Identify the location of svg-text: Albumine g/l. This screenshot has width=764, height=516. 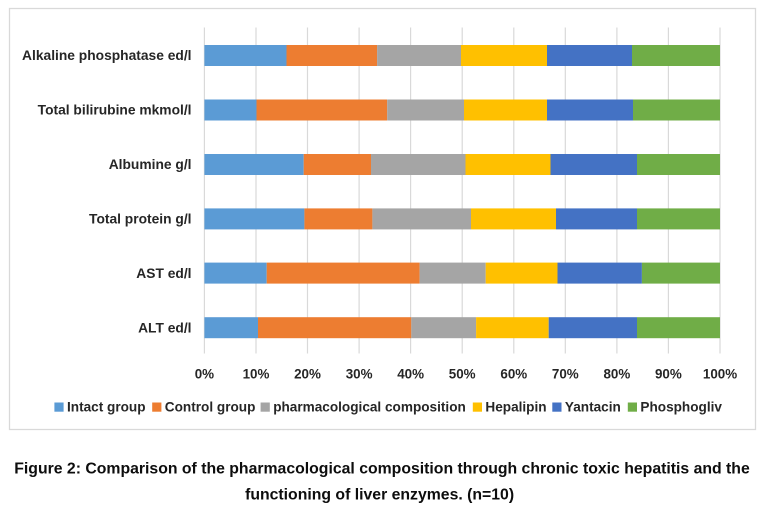
(150, 164).